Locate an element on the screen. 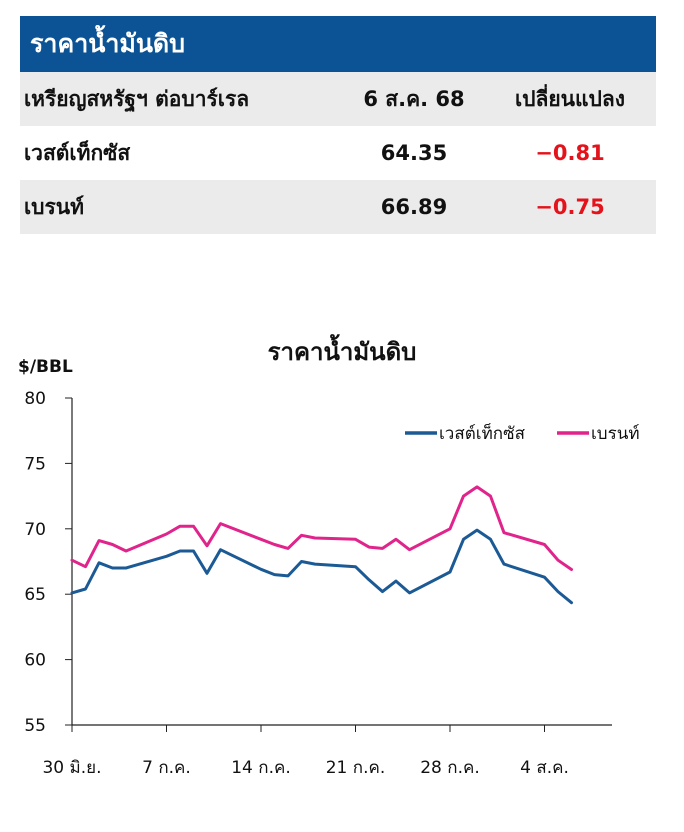 Image resolution: width=684 pixels, height=832 pixels. y-tick-label: 70 is located at coordinates (35, 530).